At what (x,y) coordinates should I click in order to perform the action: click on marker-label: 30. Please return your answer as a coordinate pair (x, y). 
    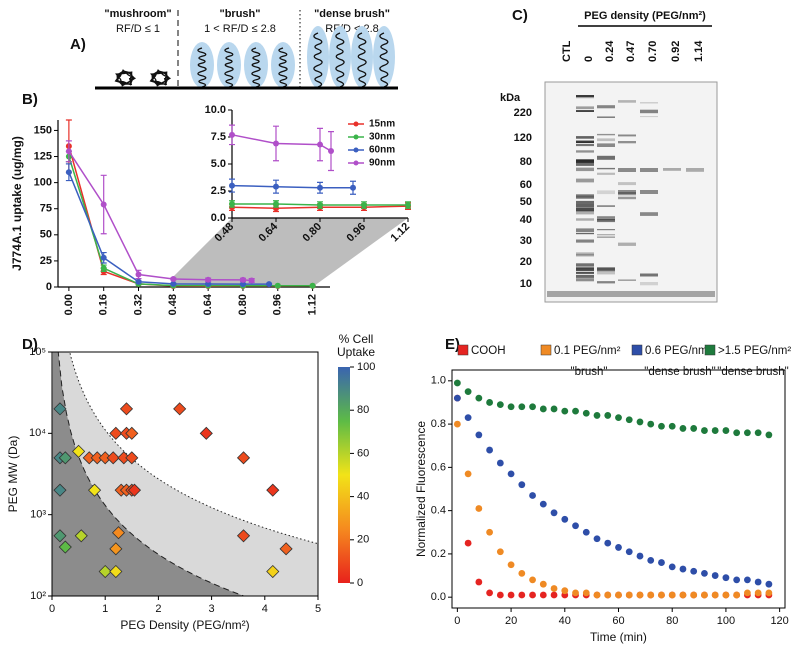
    Looking at the image, I should click on (526, 241).